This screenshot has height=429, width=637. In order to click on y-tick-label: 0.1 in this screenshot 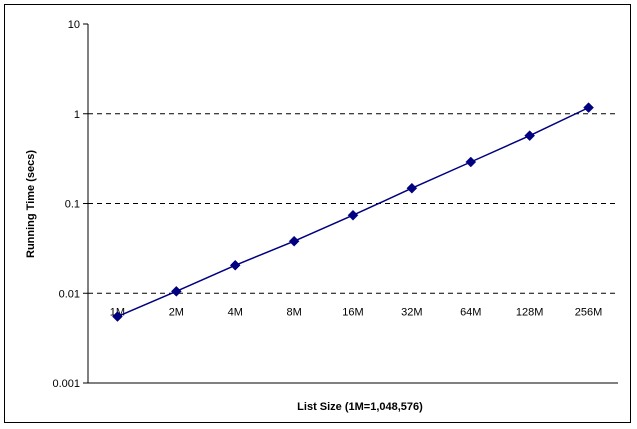, I will do `click(72, 205)`.